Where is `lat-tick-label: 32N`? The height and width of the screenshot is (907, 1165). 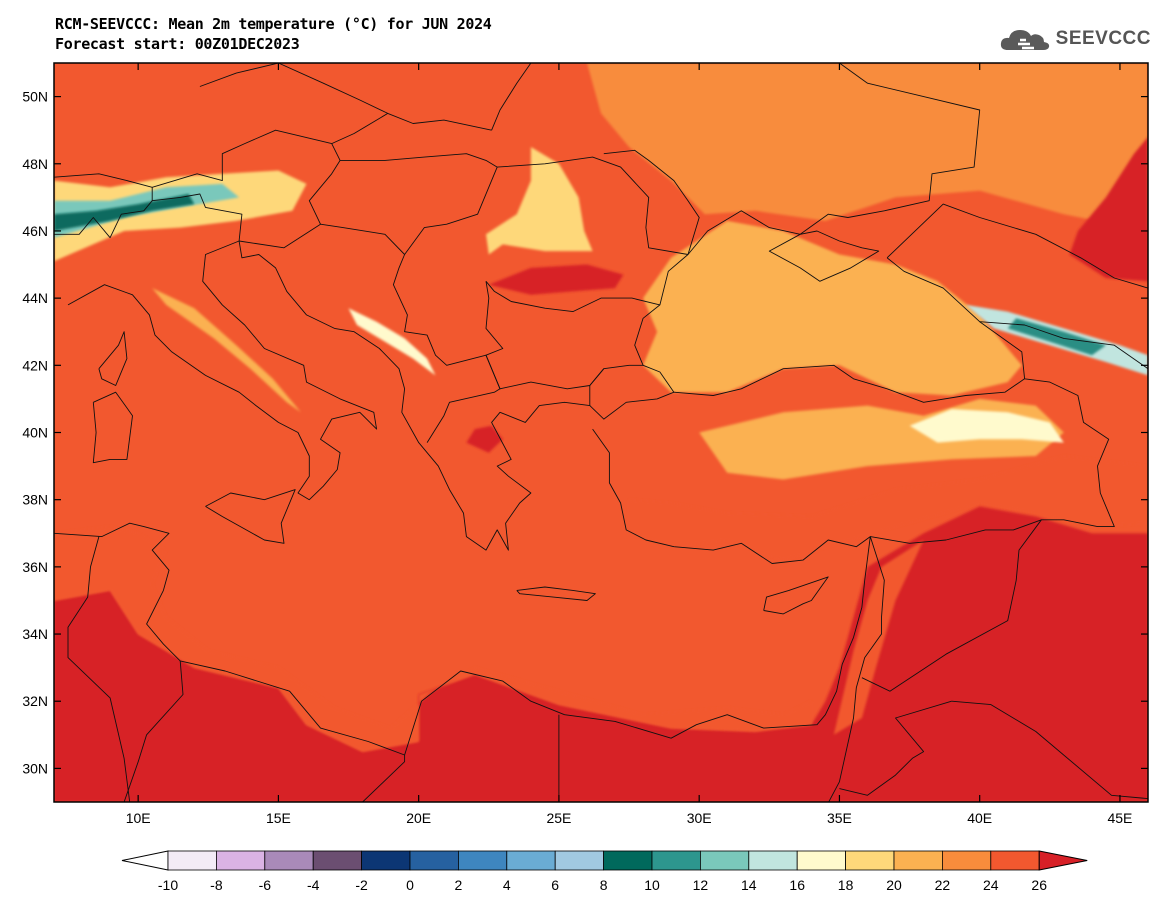 lat-tick-label: 32N is located at coordinates (35, 701).